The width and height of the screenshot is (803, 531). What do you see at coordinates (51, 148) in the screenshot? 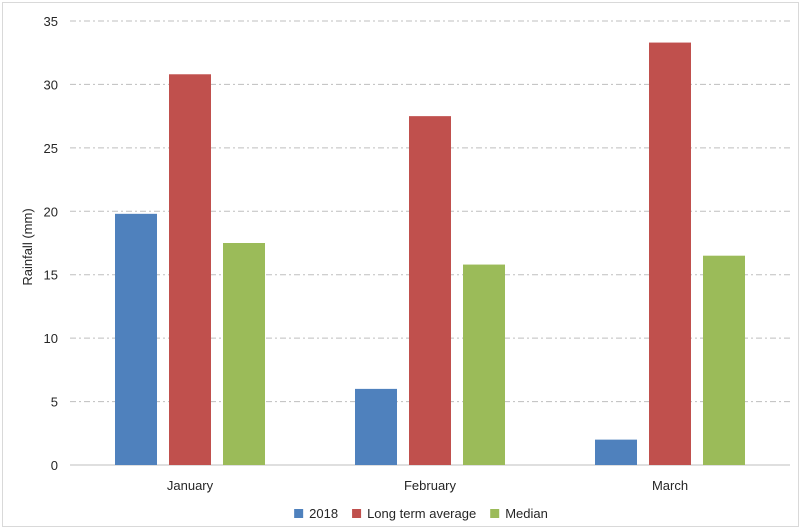
I see `y-tick-label: 25` at bounding box center [51, 148].